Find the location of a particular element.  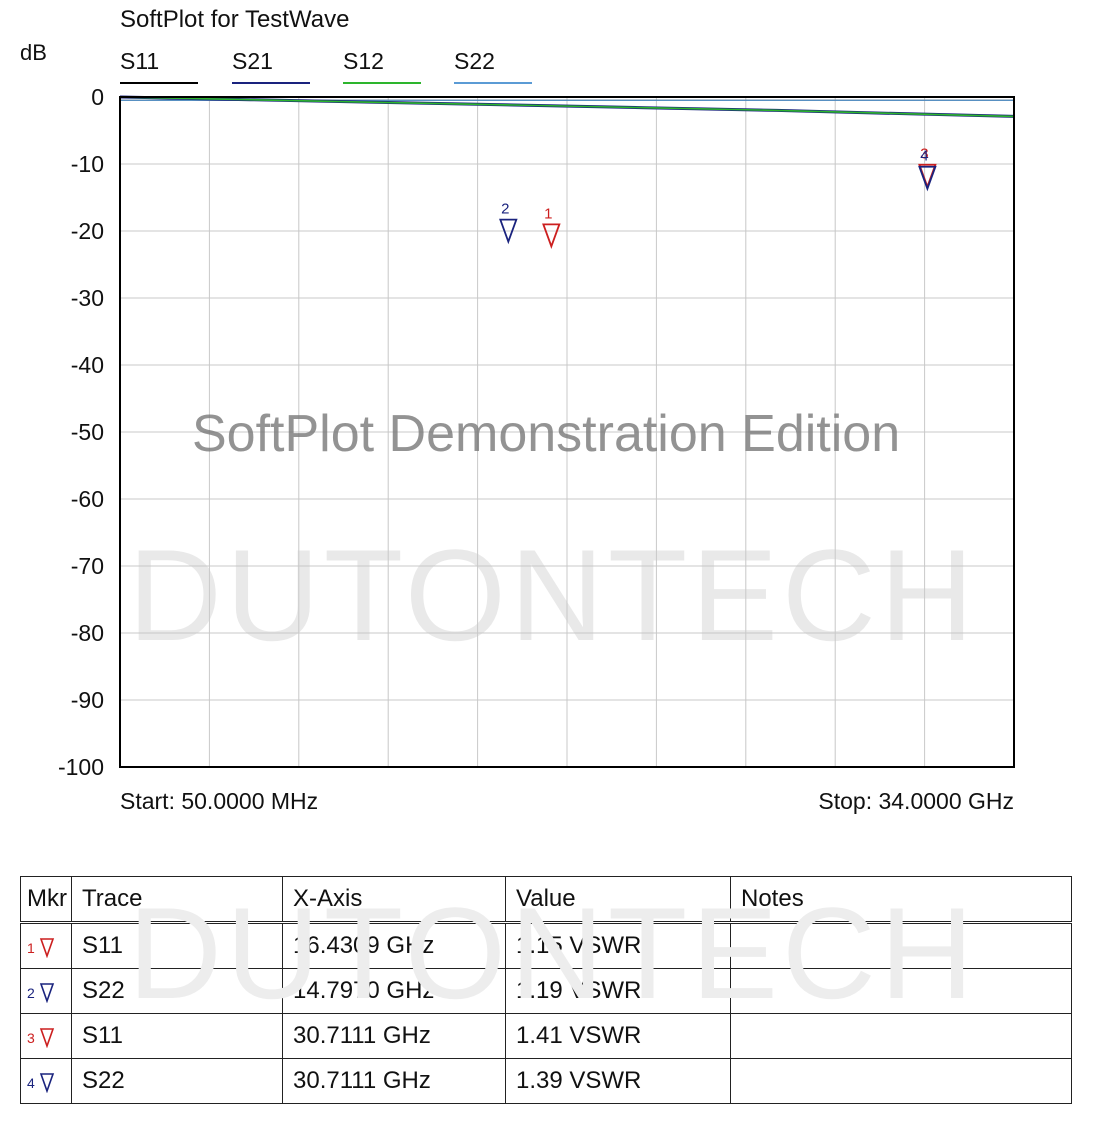

legend-item-s22: S22 is located at coordinates (493, 66).